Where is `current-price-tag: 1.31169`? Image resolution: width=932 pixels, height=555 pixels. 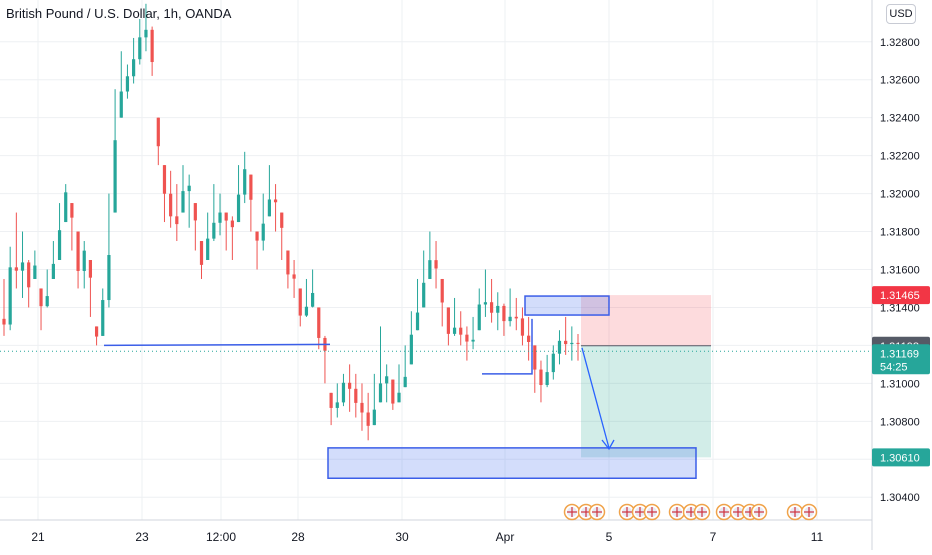 current-price-tag: 1.31169 is located at coordinates (899, 354).